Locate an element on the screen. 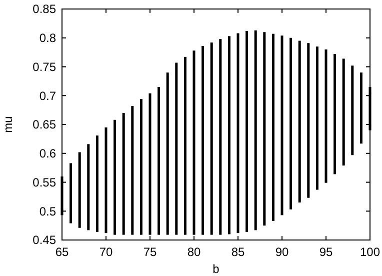 The height and width of the screenshot is (276, 382). x-tick-label: 100 is located at coordinates (370, 252).